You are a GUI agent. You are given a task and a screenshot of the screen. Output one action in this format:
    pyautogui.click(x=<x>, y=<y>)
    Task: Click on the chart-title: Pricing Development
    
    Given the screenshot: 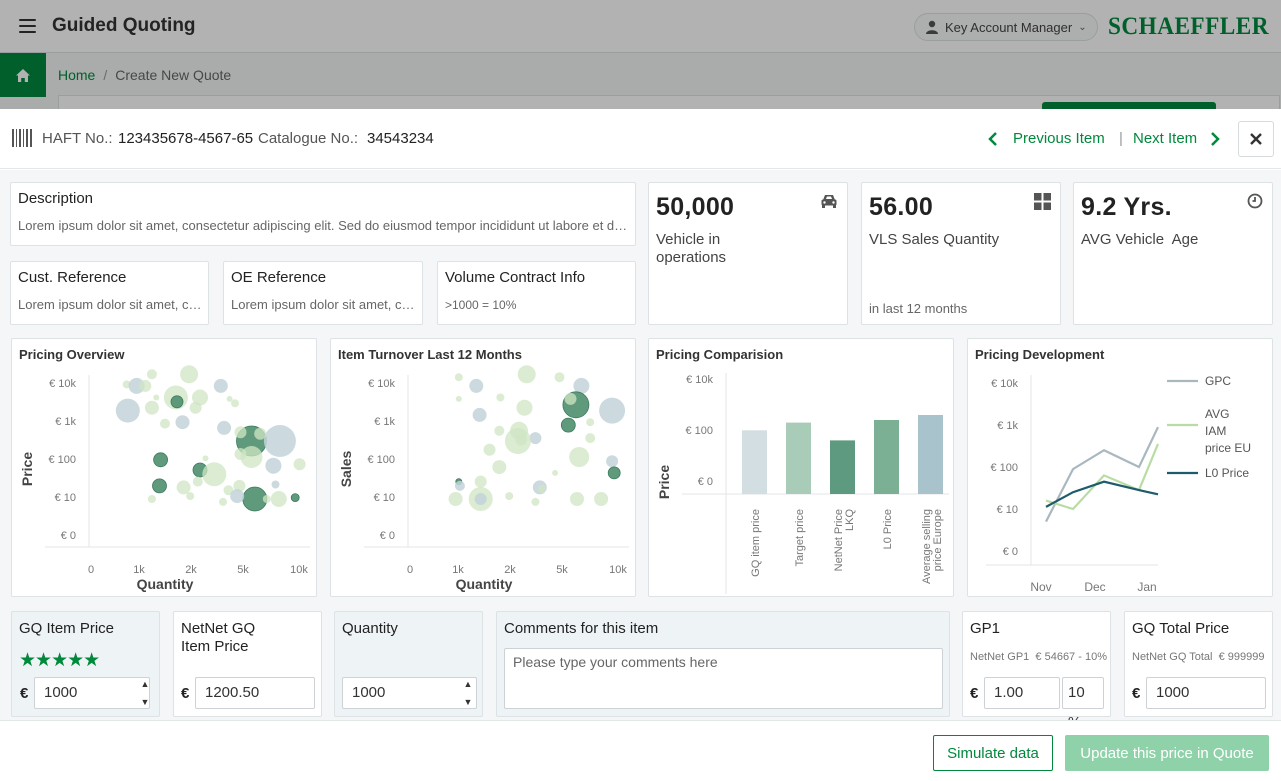 What is the action you would take?
    pyautogui.click(x=1040, y=354)
    